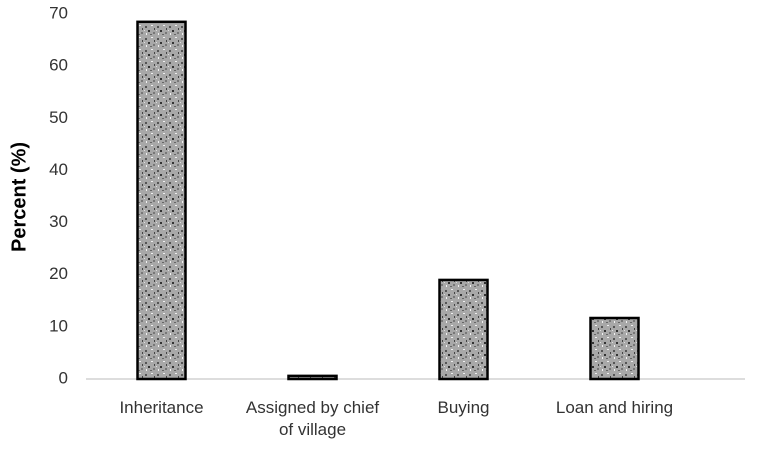 This screenshot has height=449, width=768. Describe the element at coordinates (463, 407) in the screenshot. I see `x-tick-label: Buying` at that location.